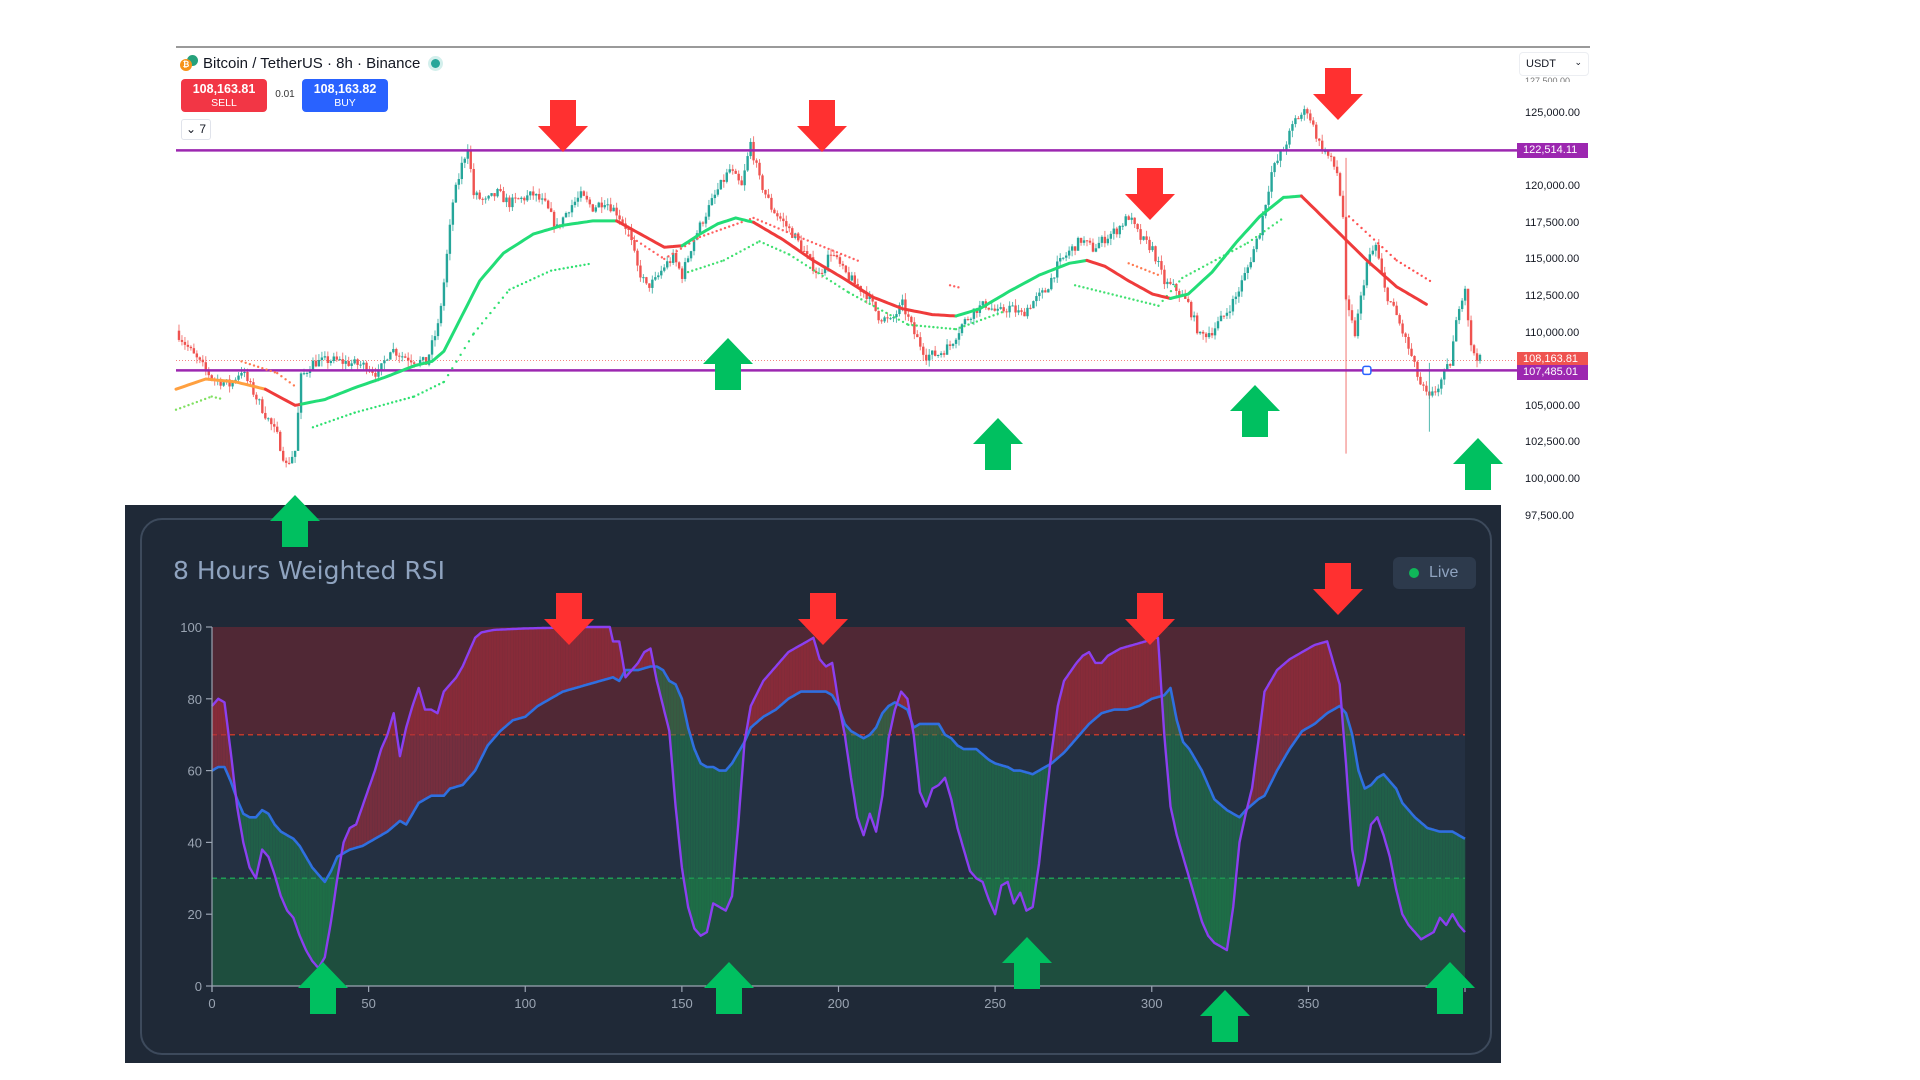  What do you see at coordinates (1552, 151) in the screenshot?
I see `price-tag: 122,514.11` at bounding box center [1552, 151].